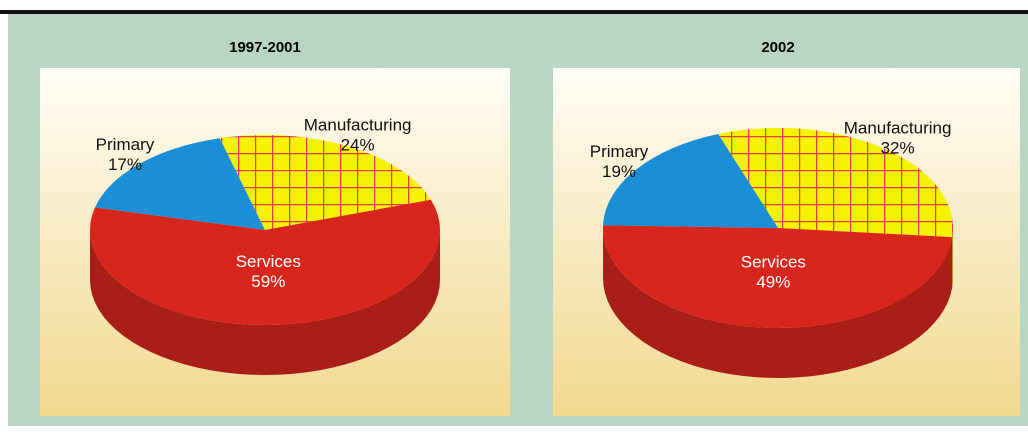 Image resolution: width=1028 pixels, height=437 pixels. I want to click on slice-value-label: 19%, so click(619, 171).